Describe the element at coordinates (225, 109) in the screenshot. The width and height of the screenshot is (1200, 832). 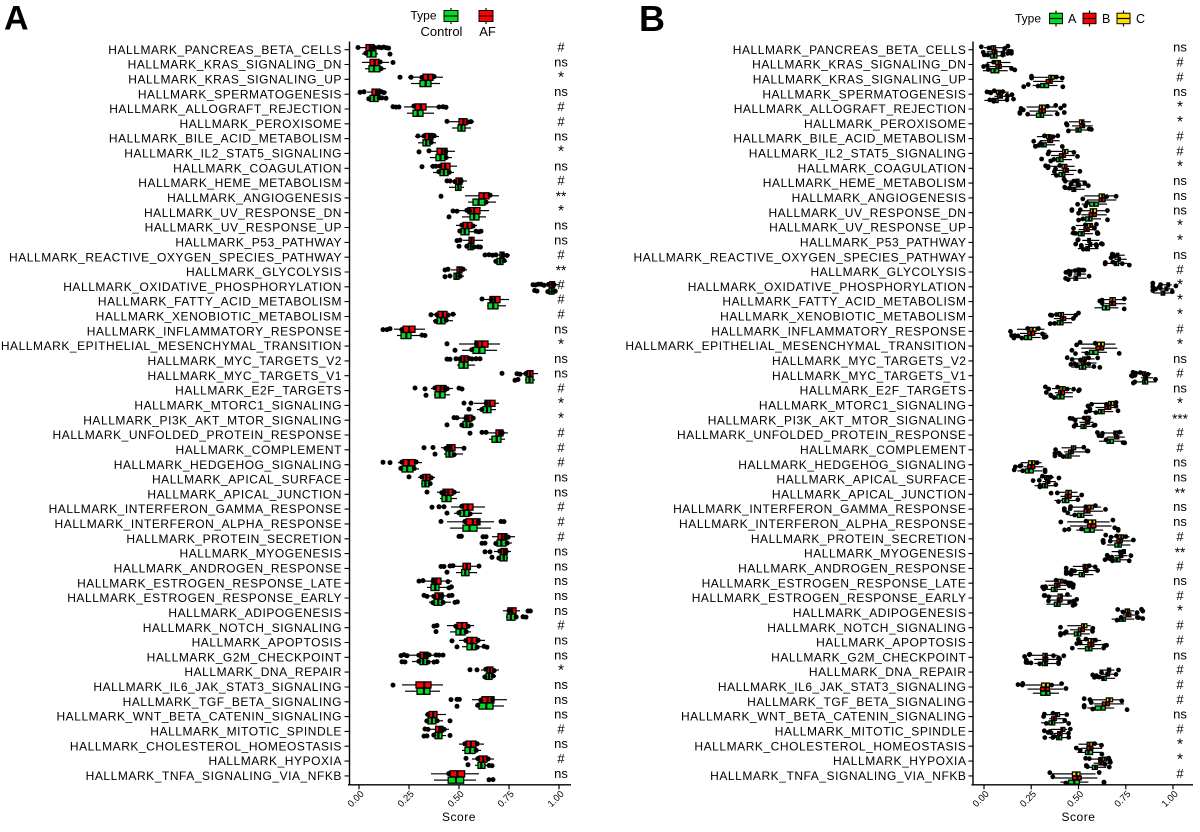
I see `svg-text: HALLMARK_ALLOGRAFT_REJECTION` at that location.